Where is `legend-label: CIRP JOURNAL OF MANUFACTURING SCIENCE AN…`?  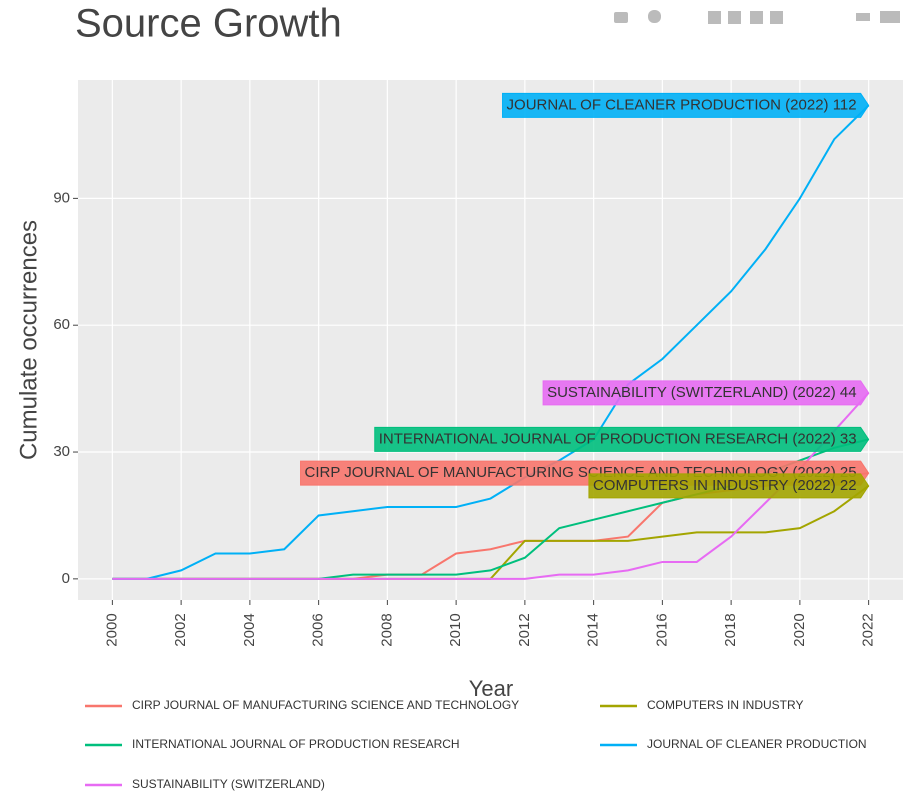
legend-label: CIRP JOURNAL OF MANUFACTURING SCIENCE AN… is located at coordinates (325, 705).